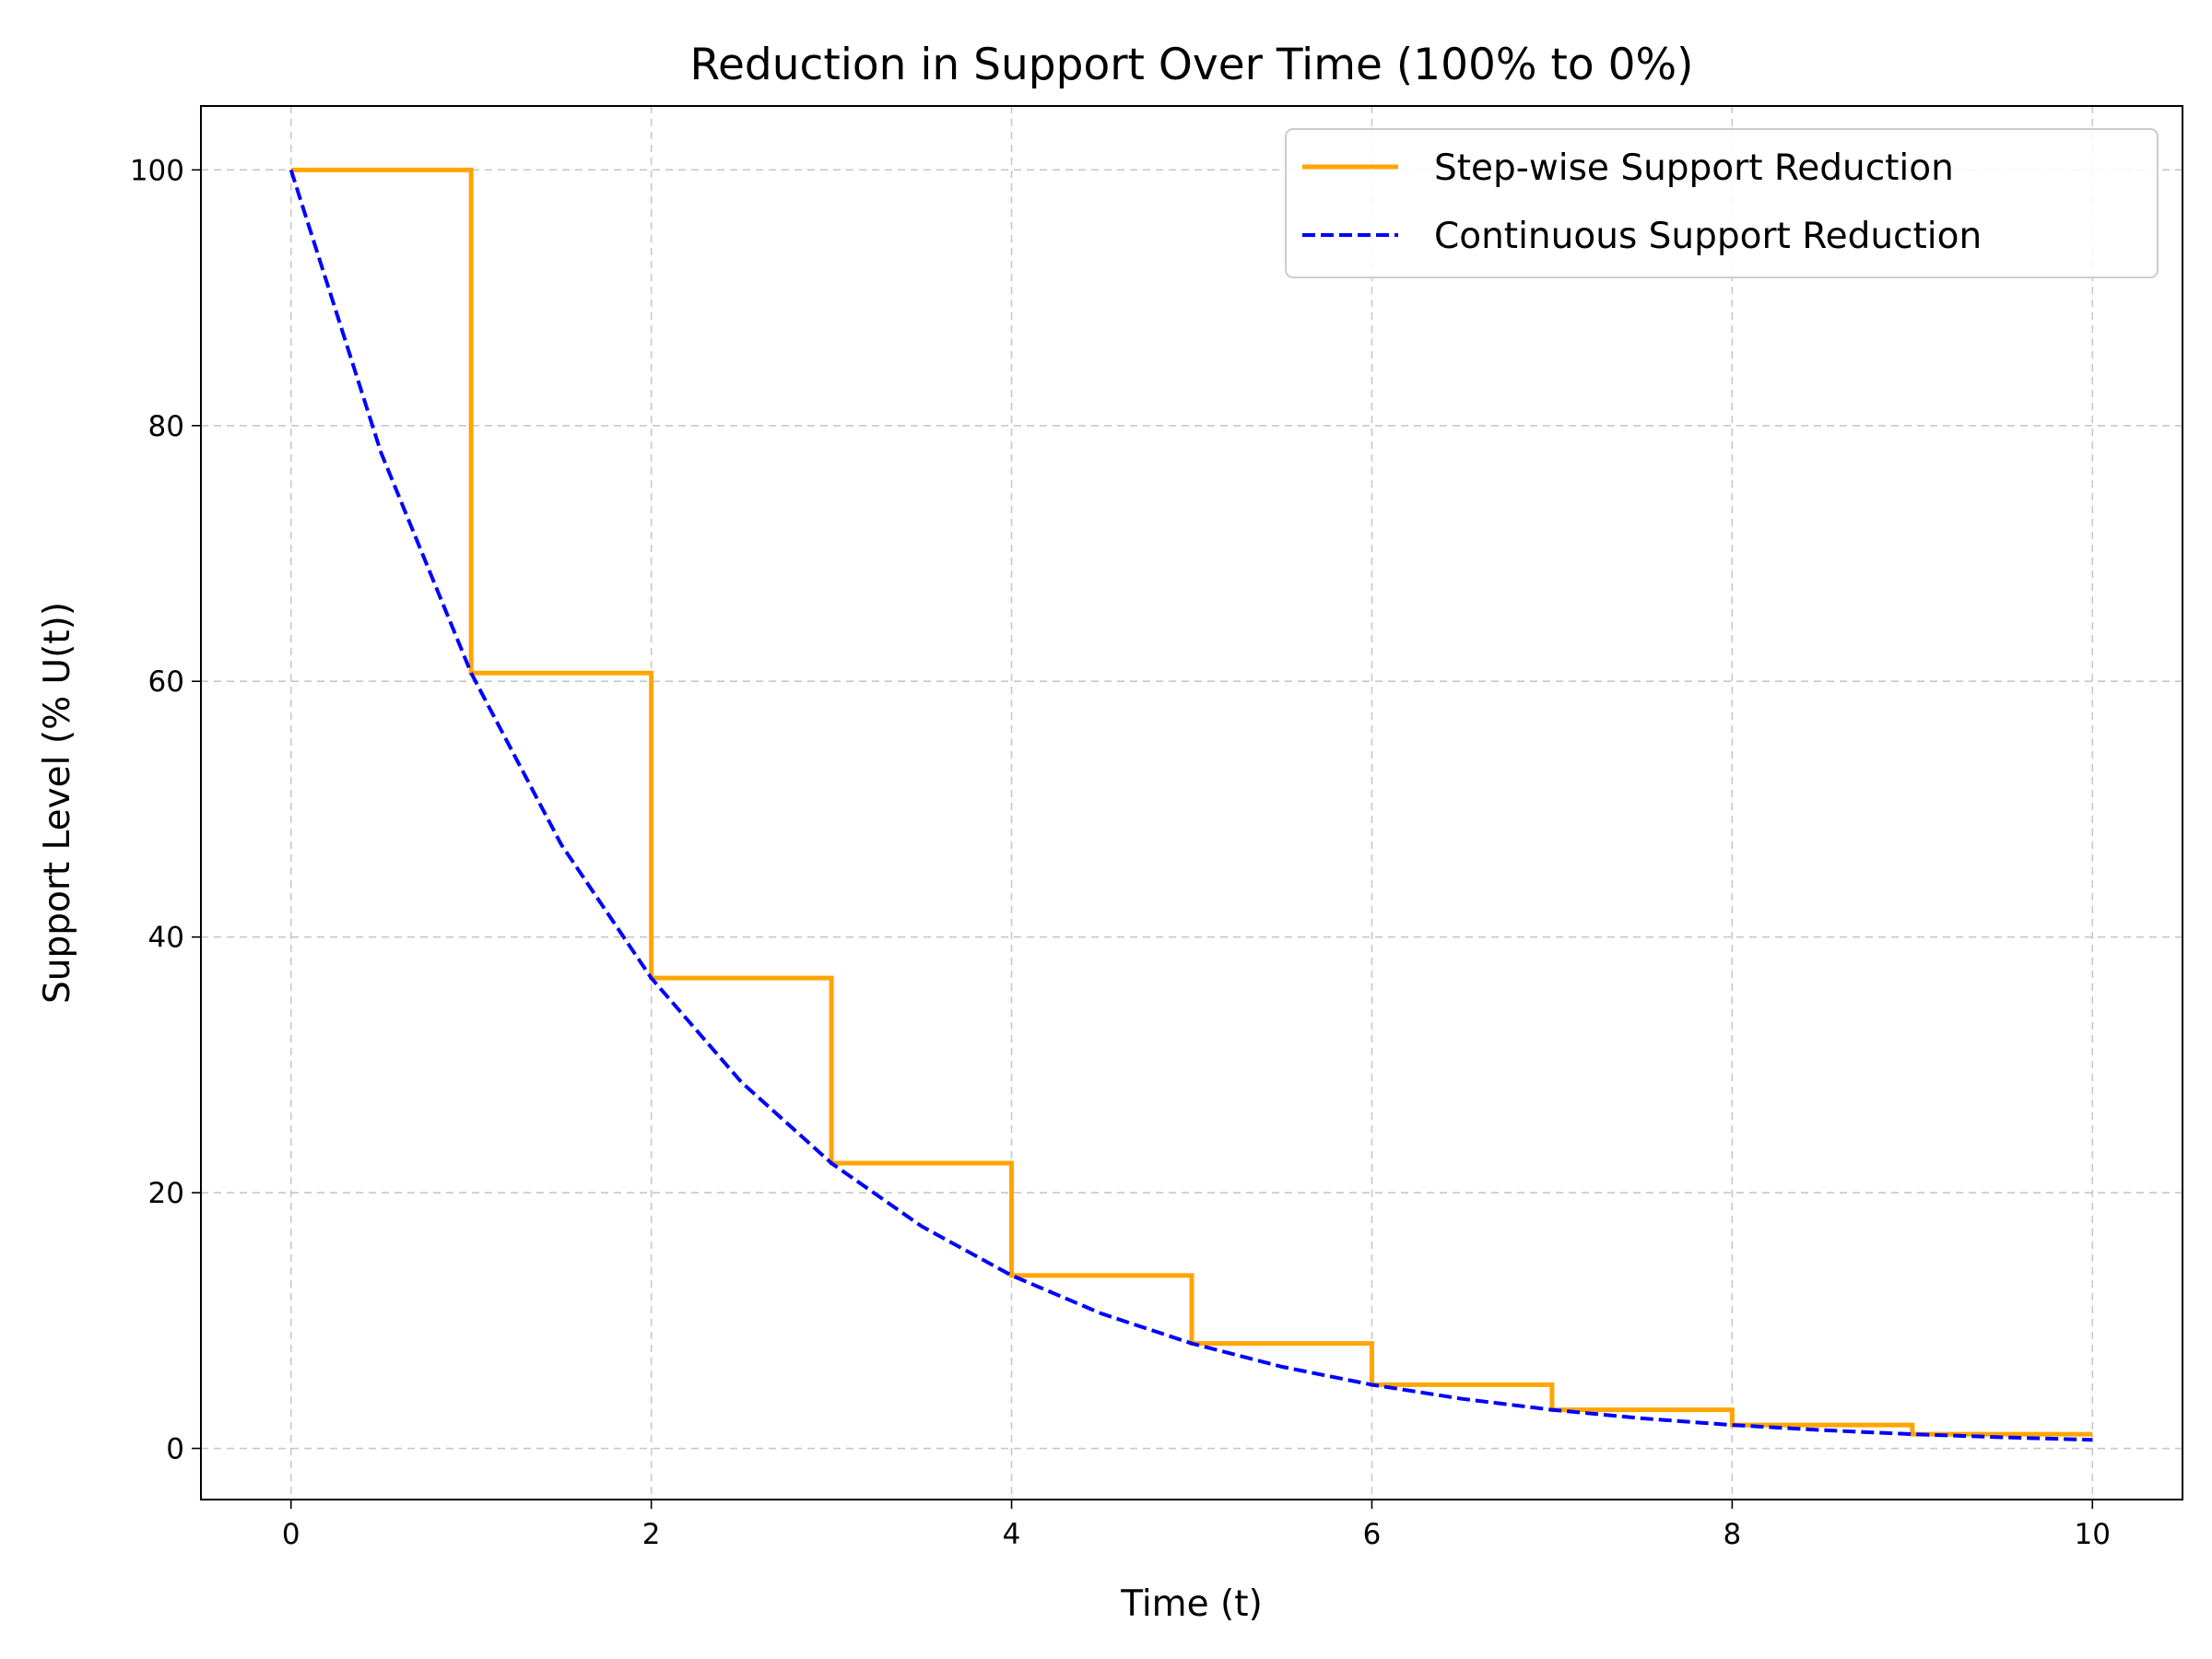 Image resolution: width=2212 pixels, height=1659 pixels. Describe the element at coordinates (175, 1449) in the screenshot. I see `y-tick-label: 0` at that location.